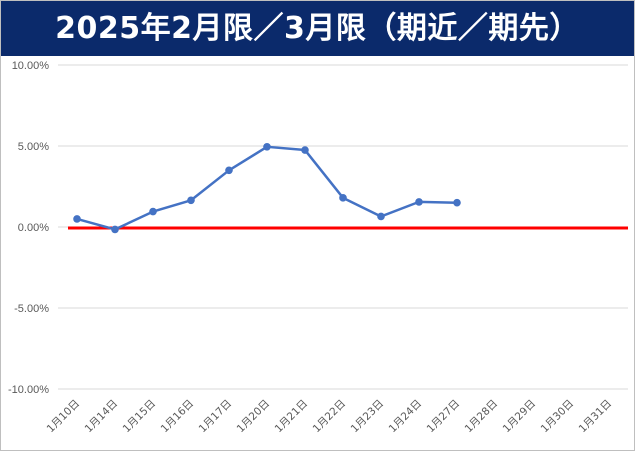 The width and height of the screenshot is (635, 451). Describe the element at coordinates (330, 417) in the screenshot. I see `x-tick-label: 1月22日` at that location.